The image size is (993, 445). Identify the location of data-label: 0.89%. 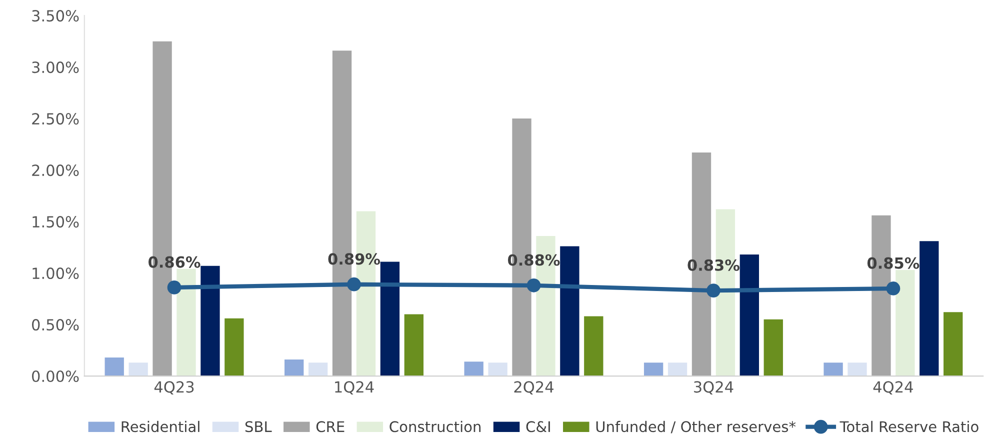
(354, 259).